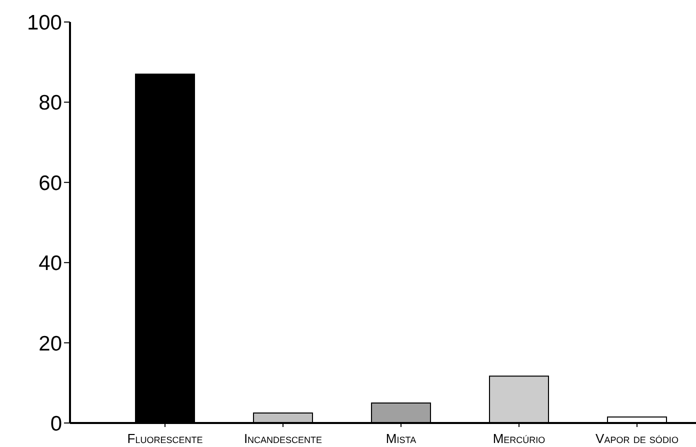 This screenshot has height=447, width=696. What do you see at coordinates (50, 103) in the screenshot?
I see `y-tick-label: 80` at bounding box center [50, 103].